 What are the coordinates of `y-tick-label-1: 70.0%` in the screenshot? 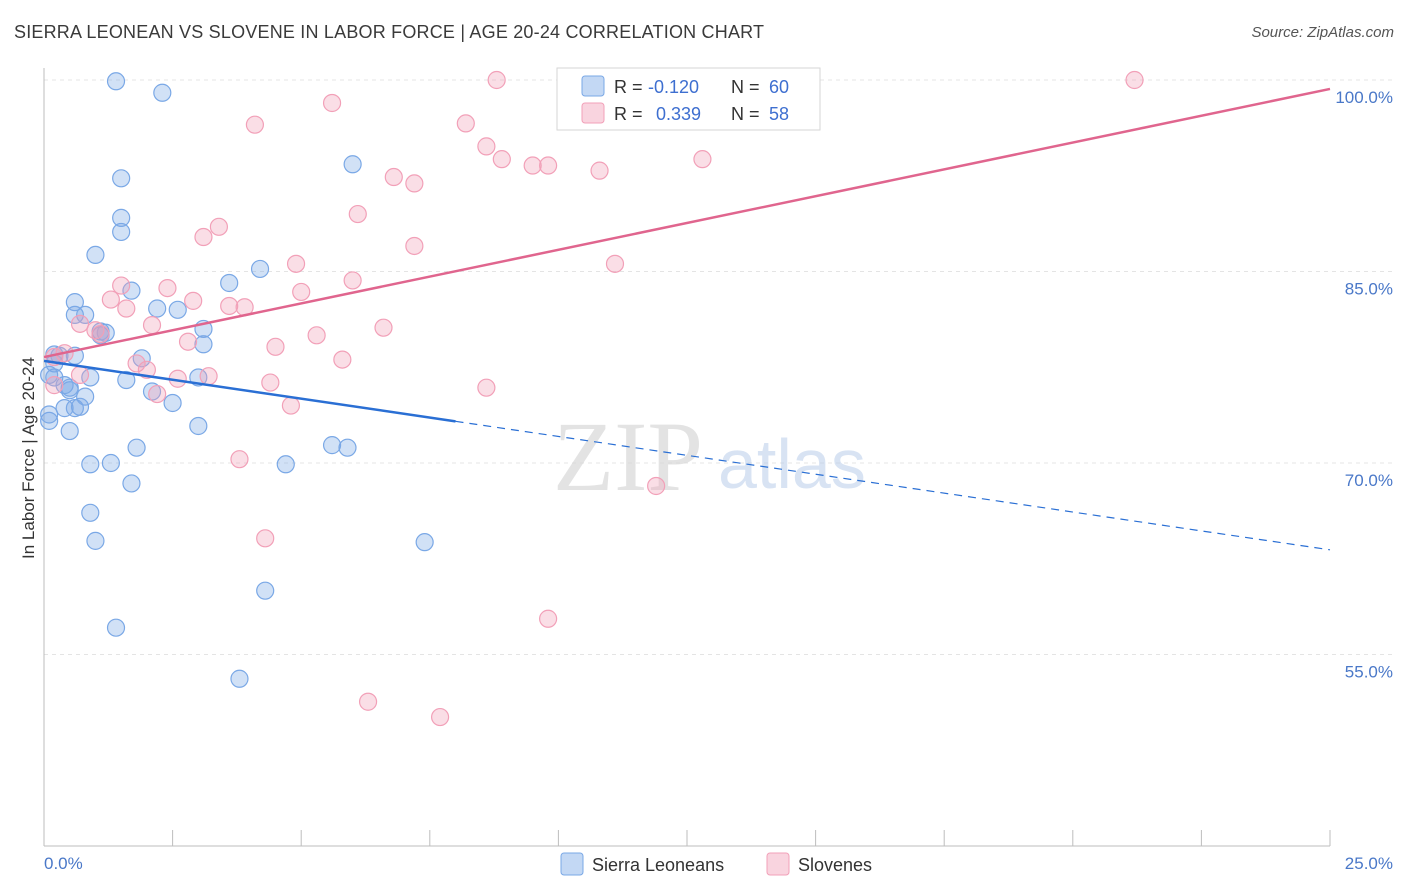 It's located at (1369, 480).